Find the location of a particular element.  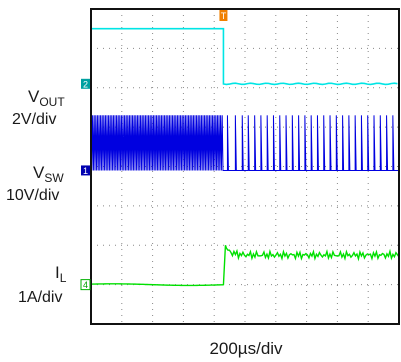

channel-marker-number: 4 is located at coordinates (85, 285).